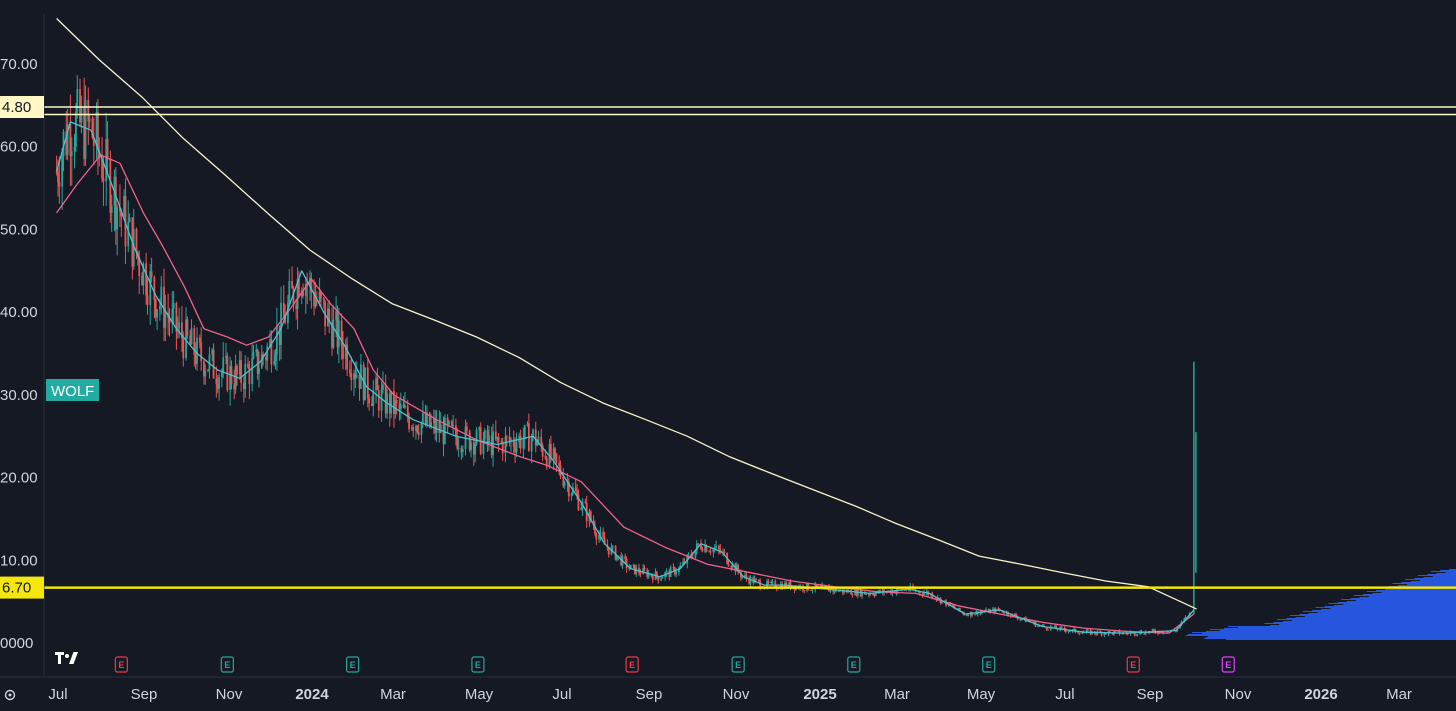 This screenshot has width=1456, height=711. What do you see at coordinates (229, 694) in the screenshot?
I see `x-tick-label: Nov` at bounding box center [229, 694].